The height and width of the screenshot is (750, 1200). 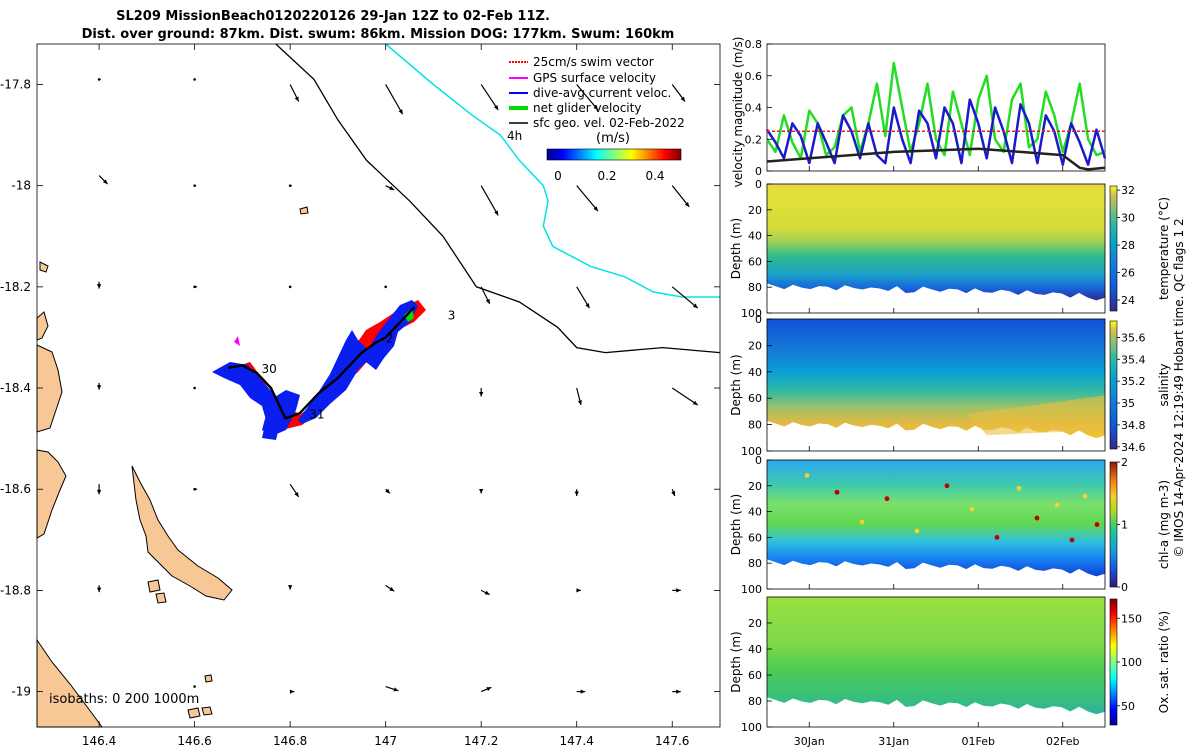 I want to click on section-colorbar-title: chl-a (mg m-3), so click(x=1164, y=524).